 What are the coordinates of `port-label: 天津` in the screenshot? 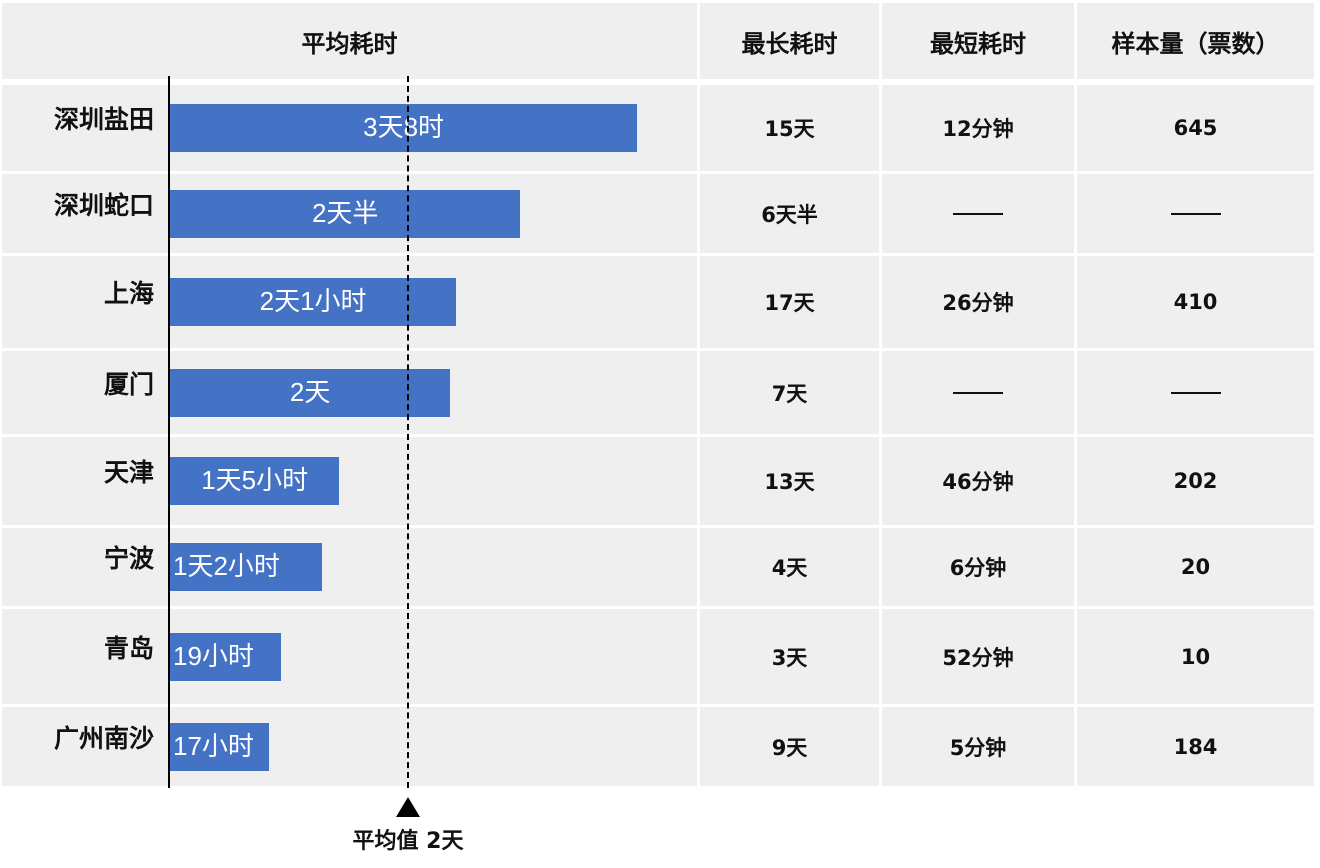 It's located at (128, 472).